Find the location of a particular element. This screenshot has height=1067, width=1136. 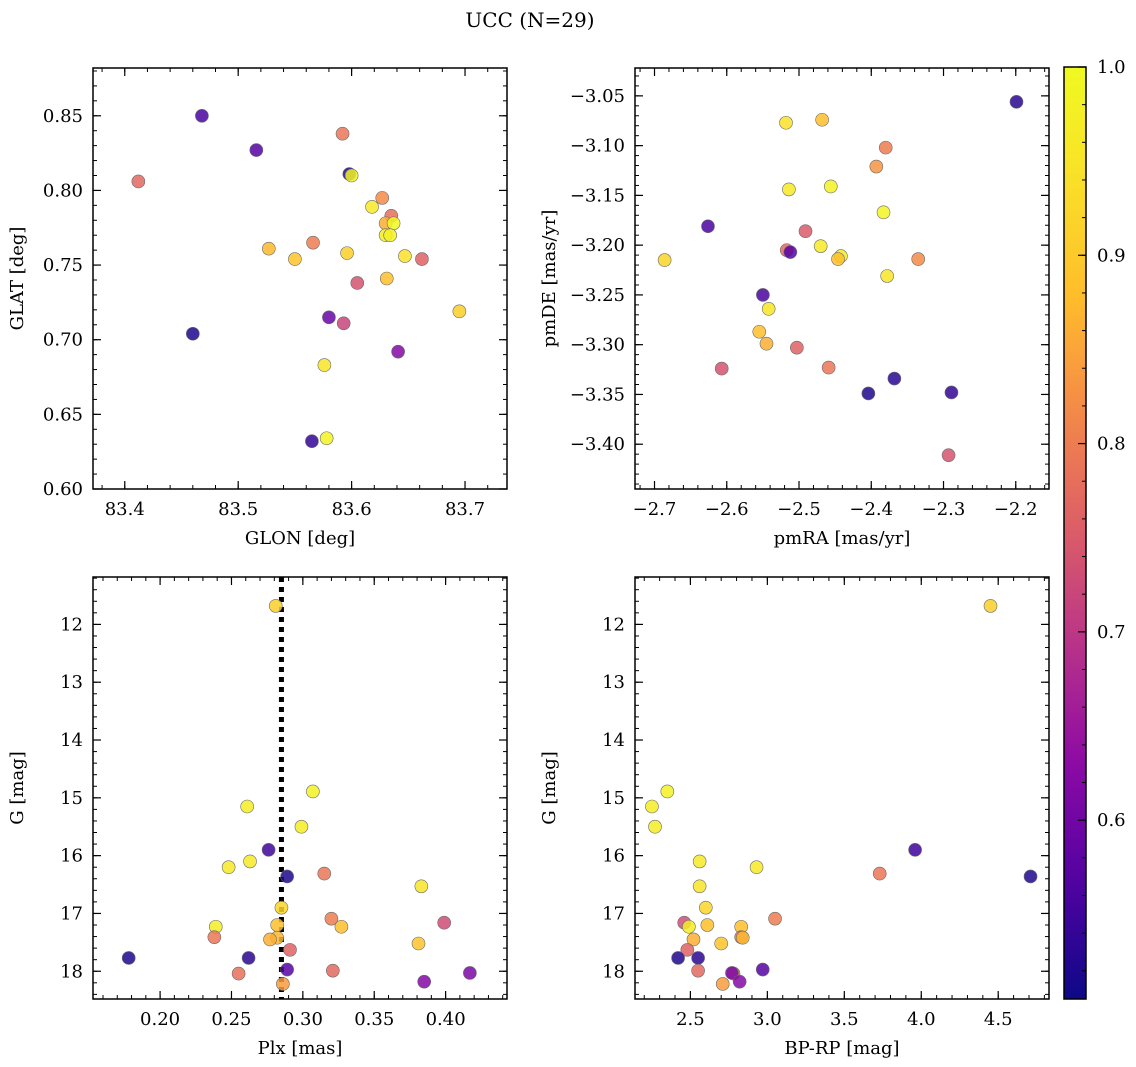

colorbar-tick-label: 0.7 is located at coordinates (1111, 632).